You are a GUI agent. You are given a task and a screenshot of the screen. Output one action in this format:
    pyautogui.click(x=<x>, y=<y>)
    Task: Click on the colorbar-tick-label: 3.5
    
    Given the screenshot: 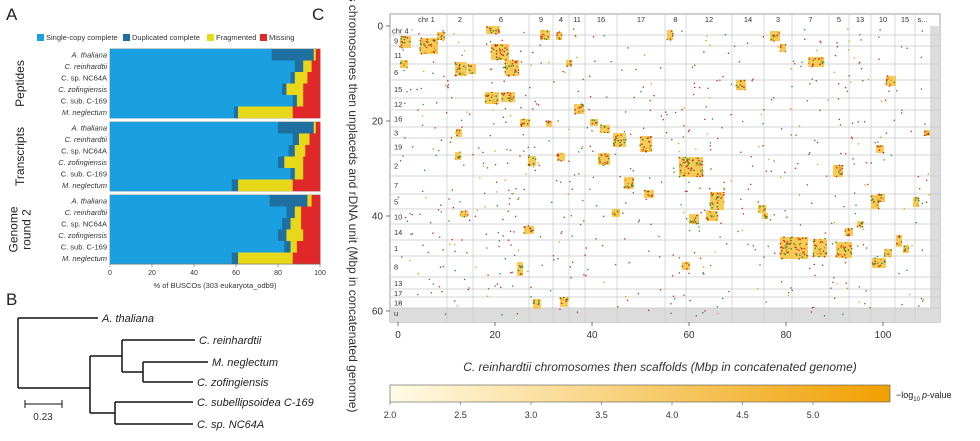 What is the action you would take?
    pyautogui.click(x=601, y=415)
    